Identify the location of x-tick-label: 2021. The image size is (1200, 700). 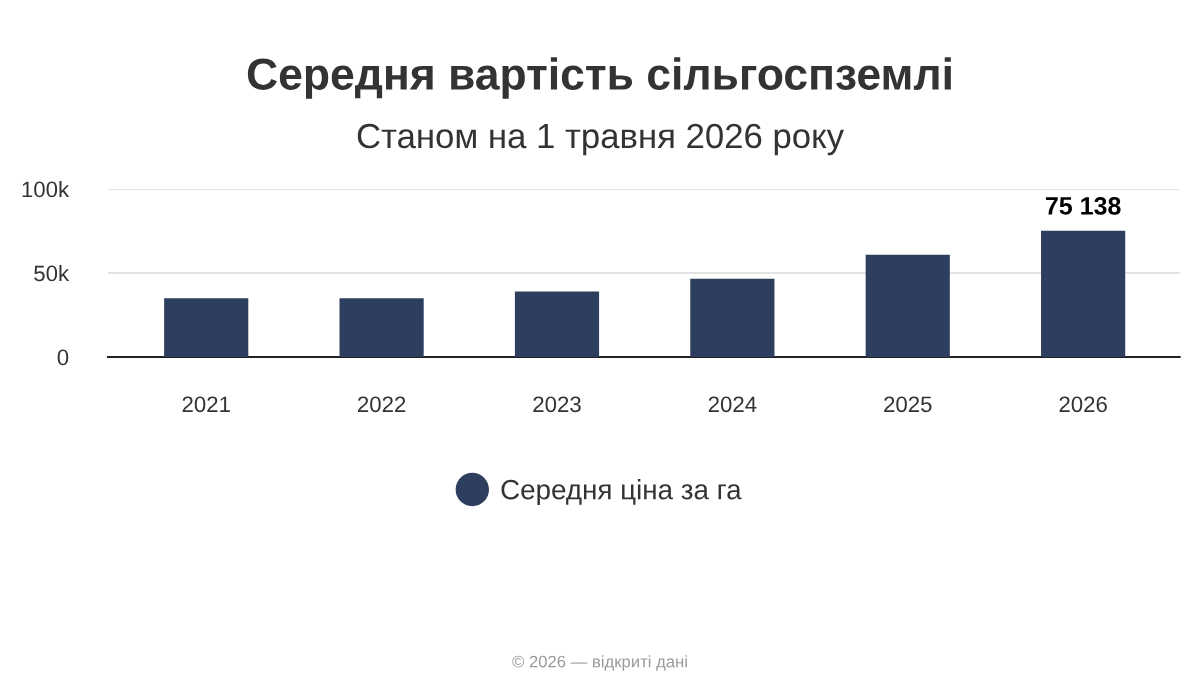
(206, 404).